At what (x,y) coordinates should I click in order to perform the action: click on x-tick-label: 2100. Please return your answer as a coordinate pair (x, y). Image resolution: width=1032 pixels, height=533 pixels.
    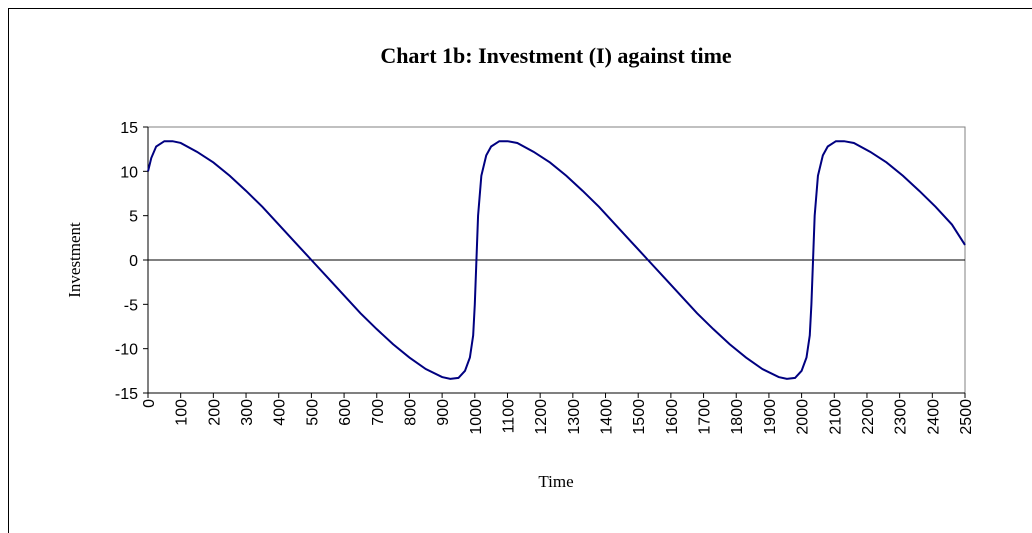
    Looking at the image, I should click on (835, 417).